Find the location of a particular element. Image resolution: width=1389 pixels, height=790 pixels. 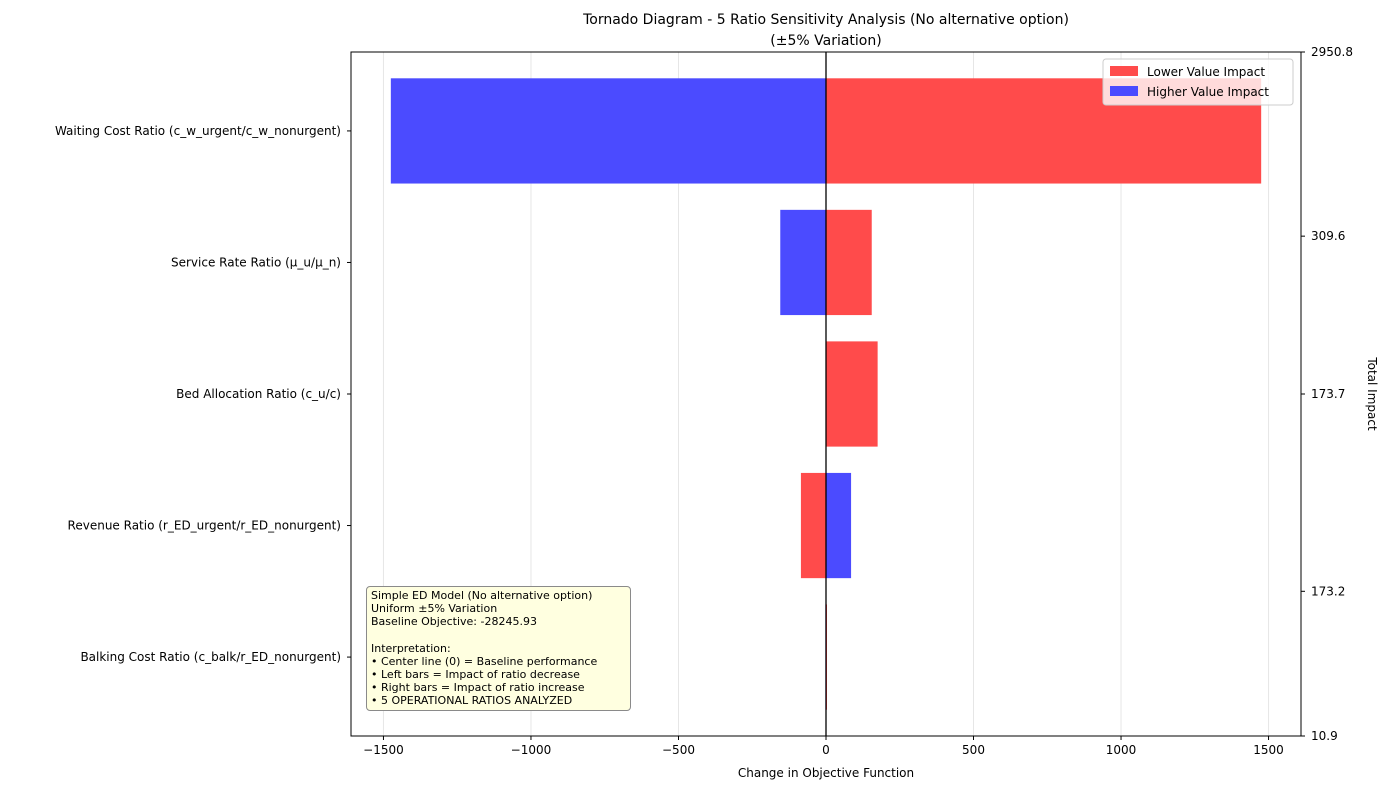

right-tick-label: 2950.8 is located at coordinates (1332, 52).